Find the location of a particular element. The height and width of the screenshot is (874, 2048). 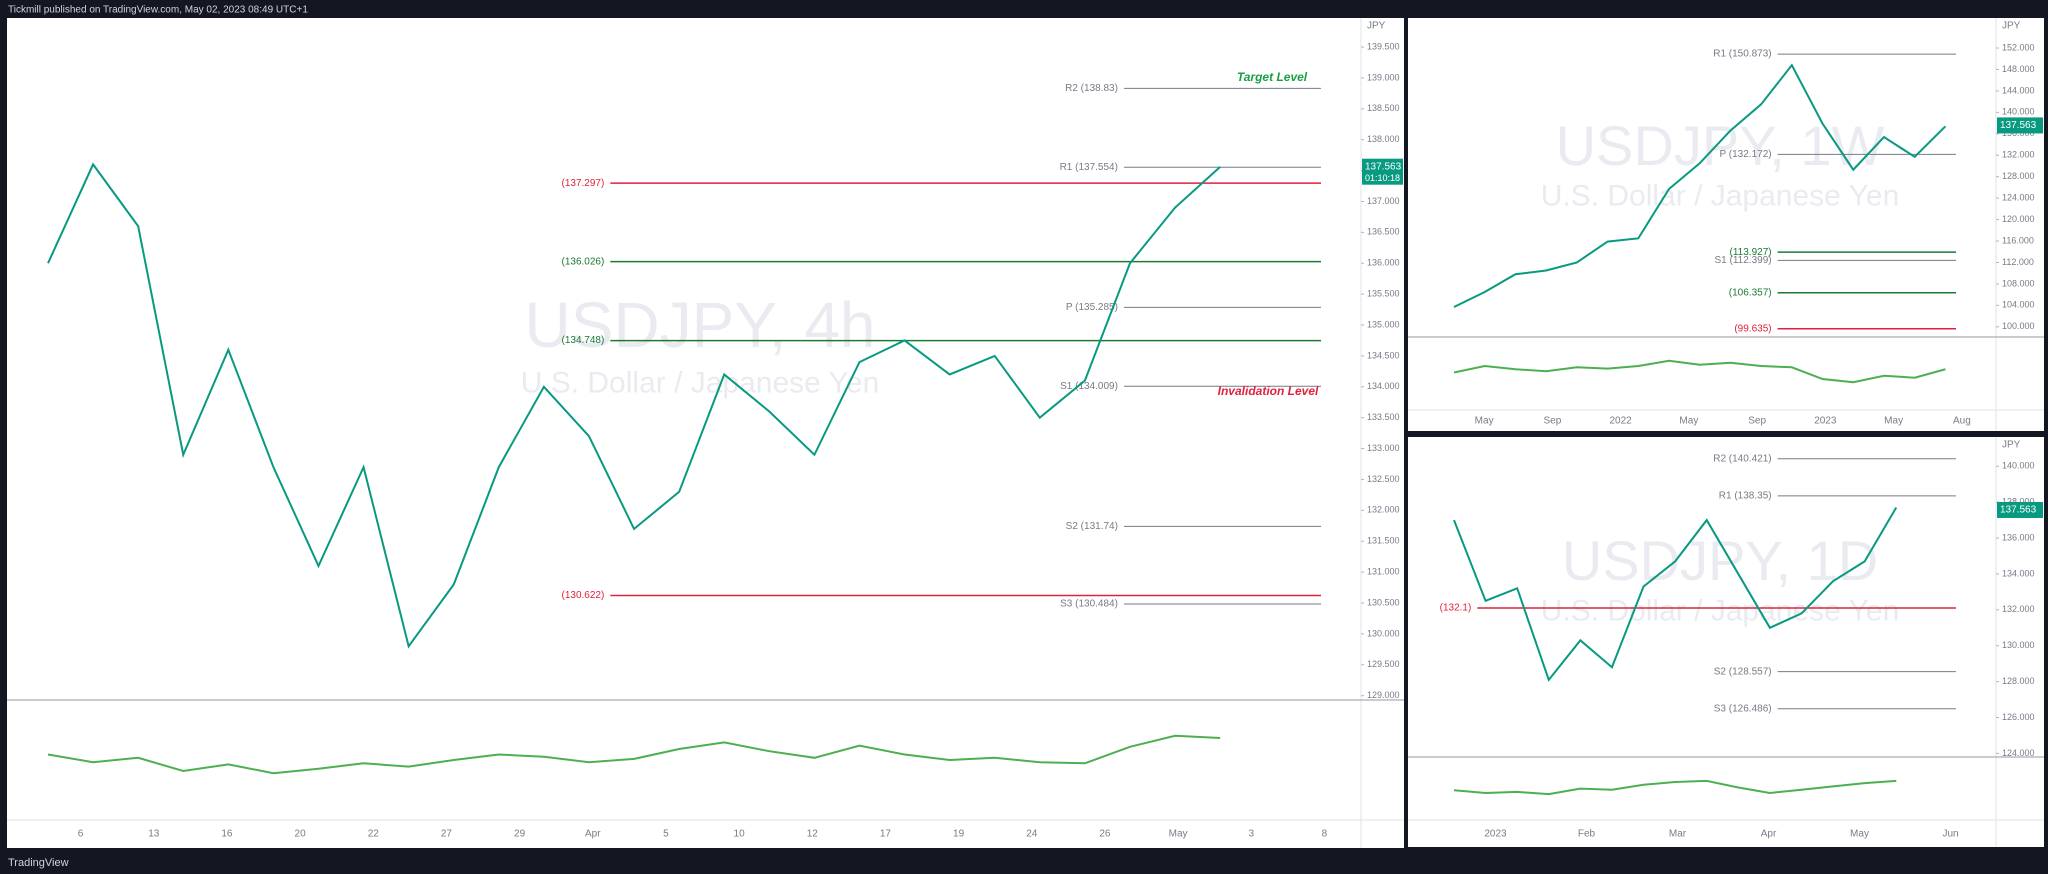

level-label: (99.635) is located at coordinates (1752, 328).